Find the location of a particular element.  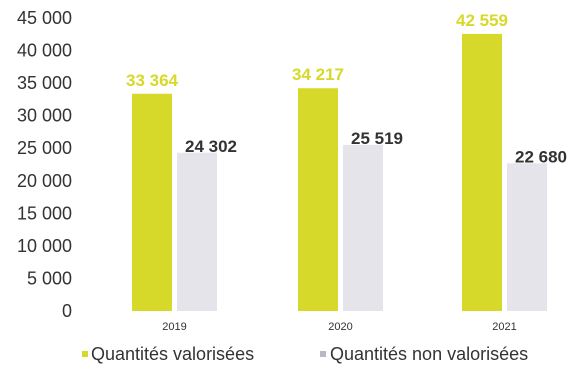

x-category-label: 2020 is located at coordinates (340, 327).